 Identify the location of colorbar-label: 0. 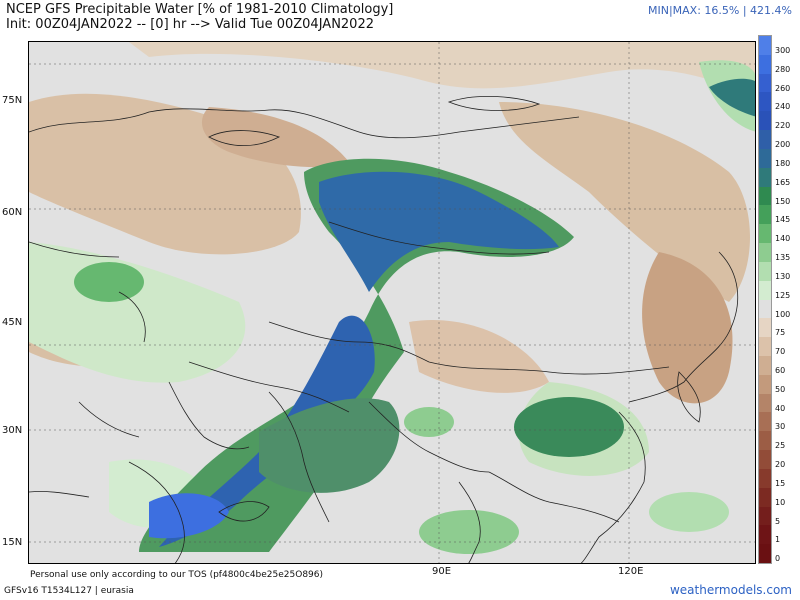
(778, 559).